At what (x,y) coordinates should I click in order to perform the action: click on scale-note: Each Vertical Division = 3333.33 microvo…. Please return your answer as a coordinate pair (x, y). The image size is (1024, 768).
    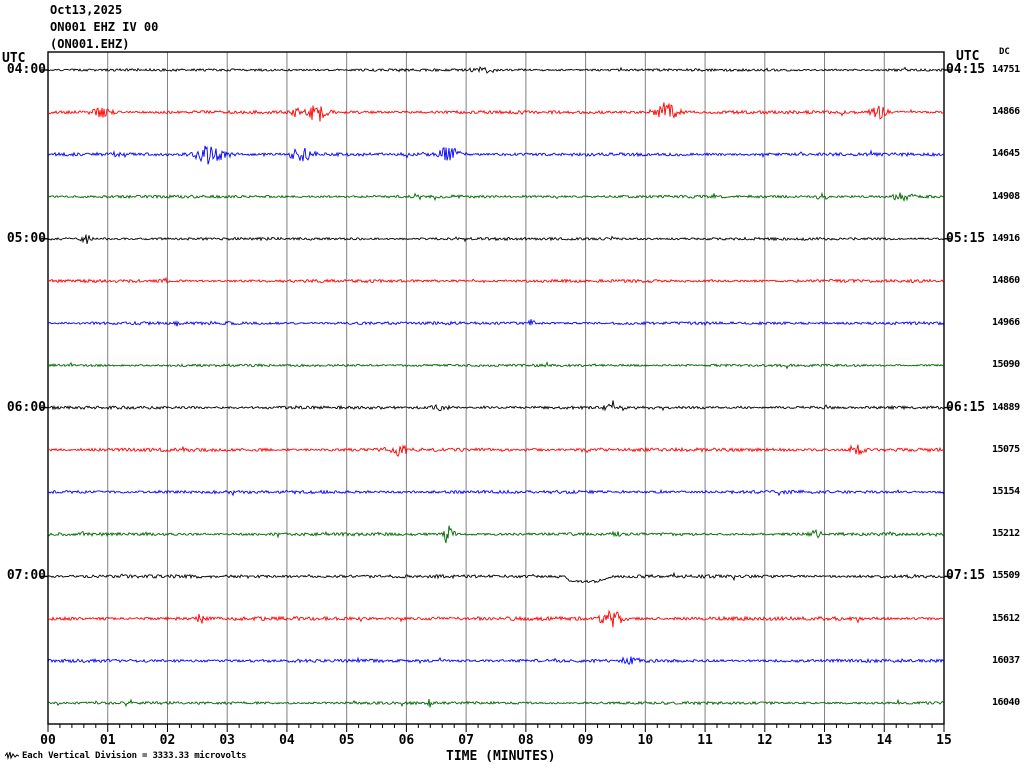
    Looking at the image, I should click on (134, 756).